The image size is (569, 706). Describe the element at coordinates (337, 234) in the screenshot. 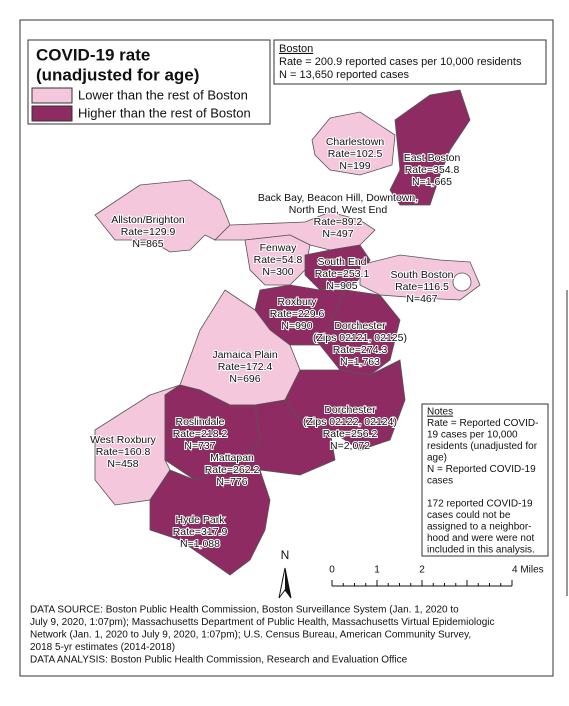

I see `neighborhood-n: N=497` at that location.